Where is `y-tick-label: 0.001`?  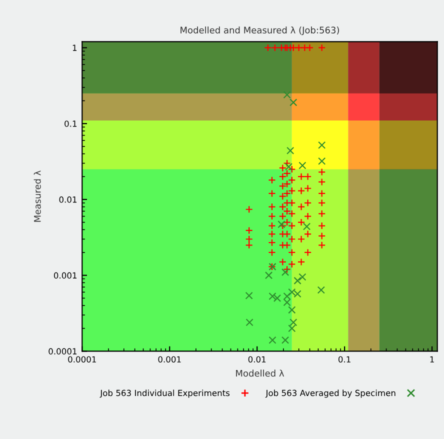 y-tick-label: 0.001 is located at coordinates (65, 275).